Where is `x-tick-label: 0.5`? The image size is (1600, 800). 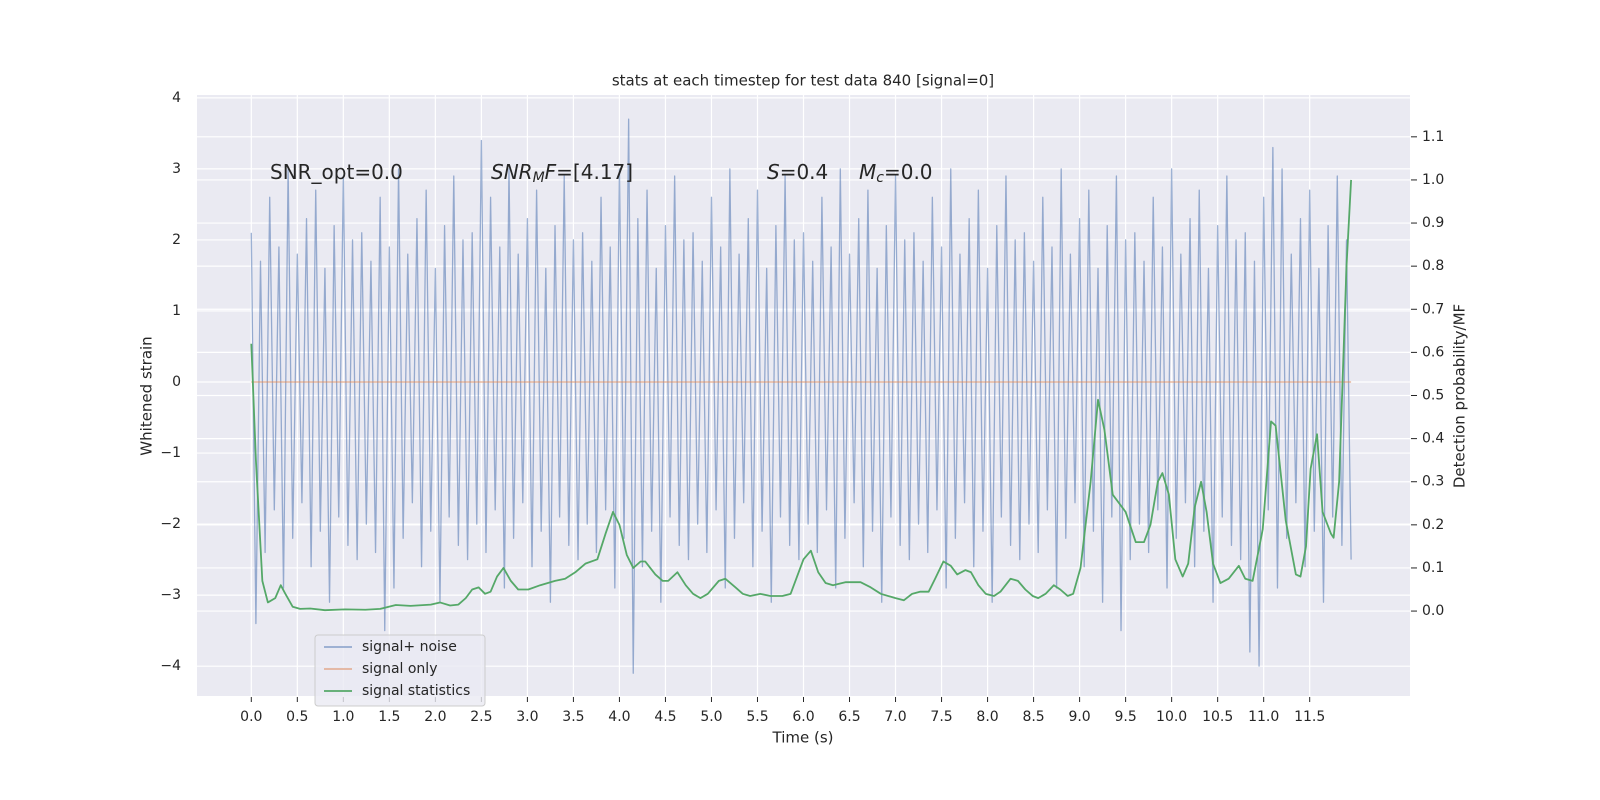
x-tick-label: 0.5 is located at coordinates (297, 717).